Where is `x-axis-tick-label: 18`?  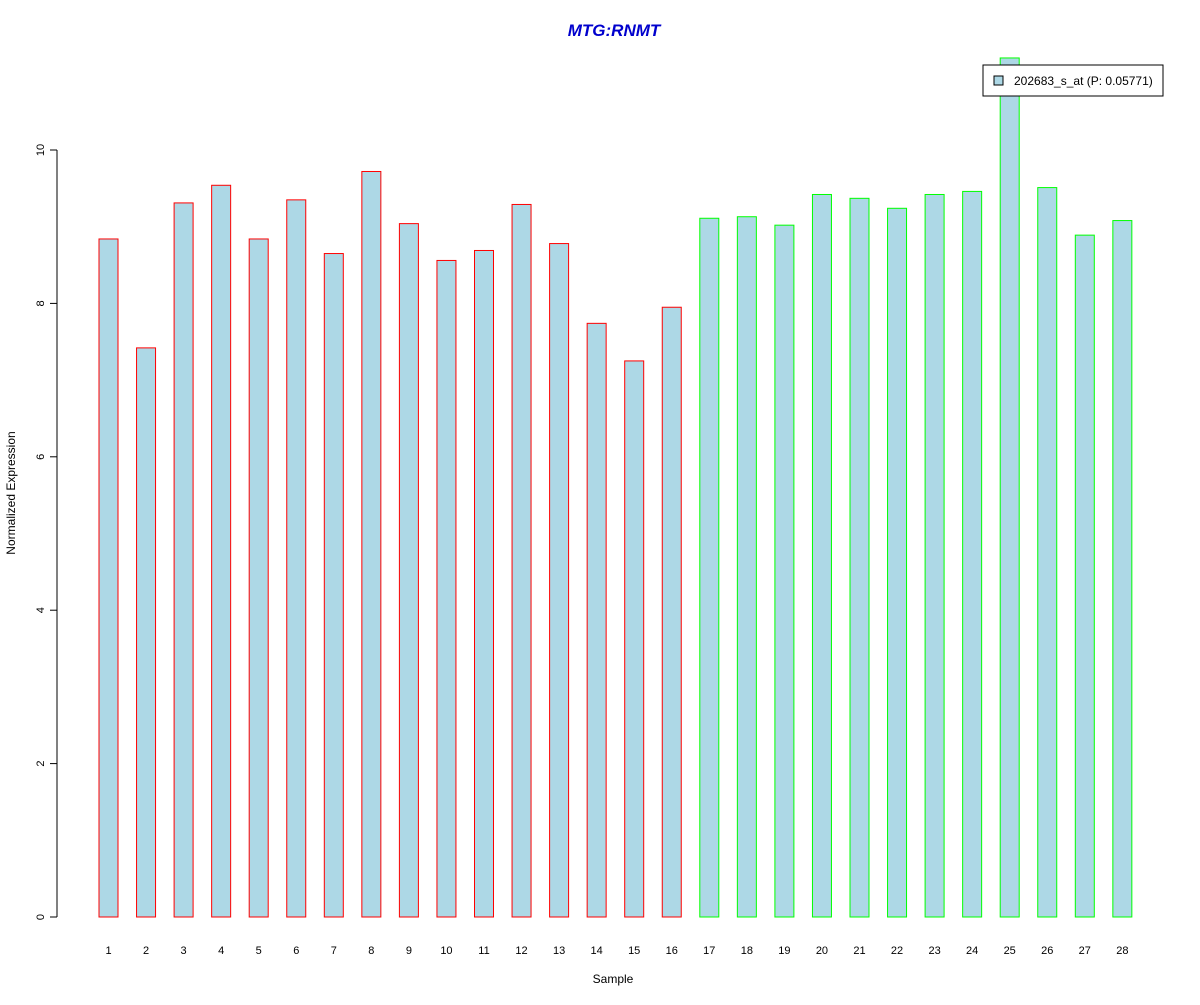 x-axis-tick-label: 18 is located at coordinates (747, 951).